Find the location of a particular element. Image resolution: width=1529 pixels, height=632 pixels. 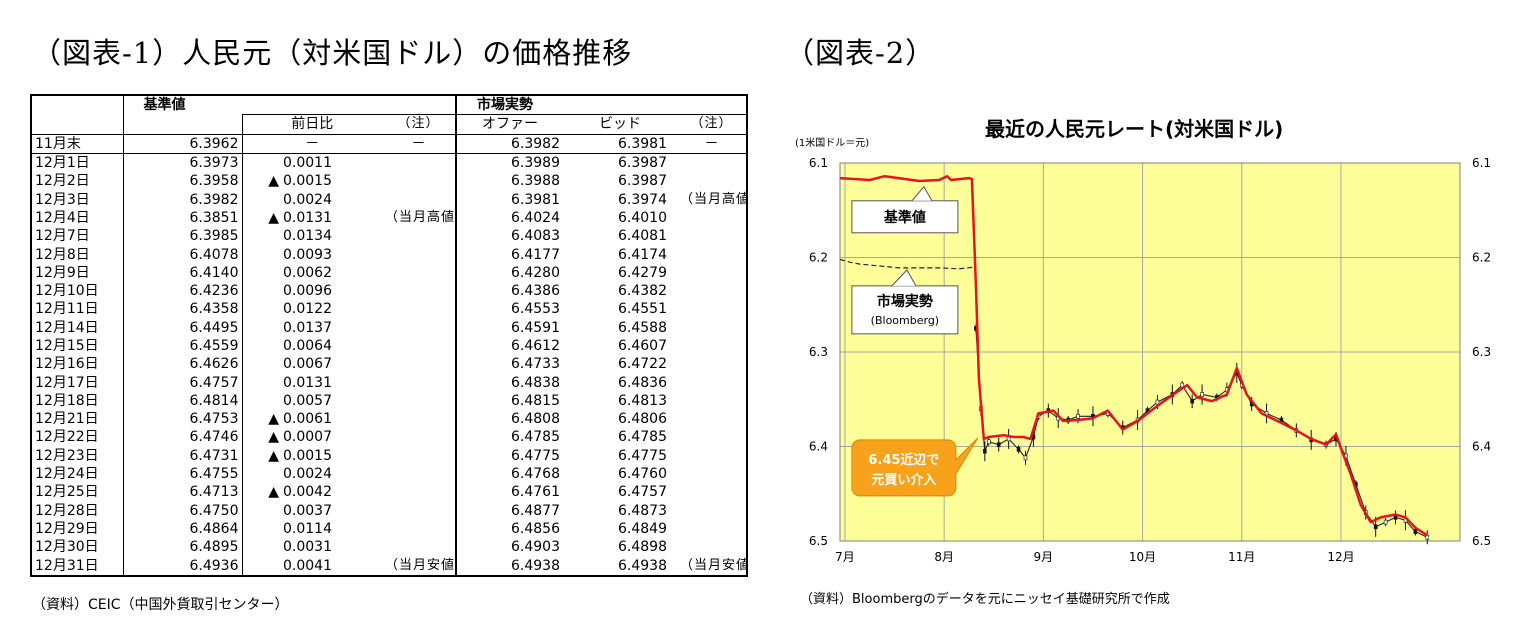

table-row: 12月21日 6.4753 ▲ 0.0061 6.4808 6.4806 is located at coordinates (389, 419).